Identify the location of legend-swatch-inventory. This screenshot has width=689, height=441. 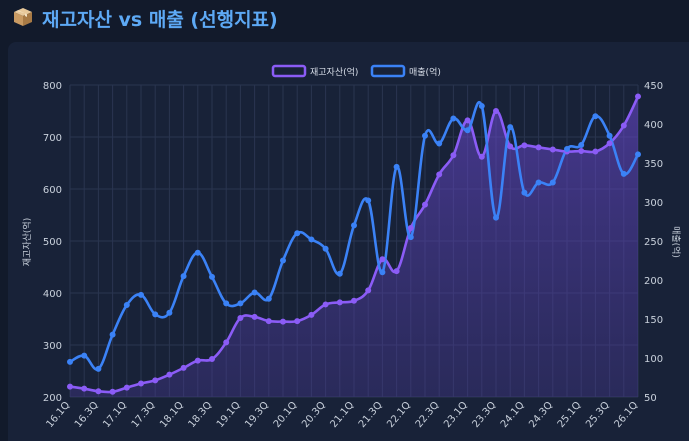
(289, 71).